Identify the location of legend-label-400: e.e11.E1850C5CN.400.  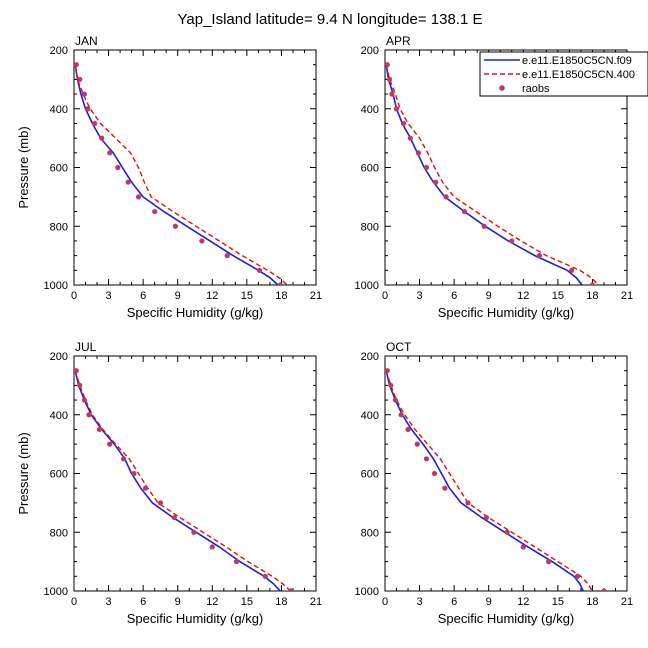
(578, 75).